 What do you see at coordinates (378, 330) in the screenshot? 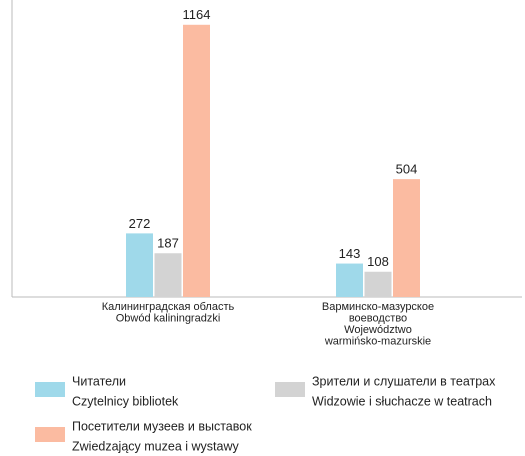
I see `x-tick-label: Województwo` at bounding box center [378, 330].